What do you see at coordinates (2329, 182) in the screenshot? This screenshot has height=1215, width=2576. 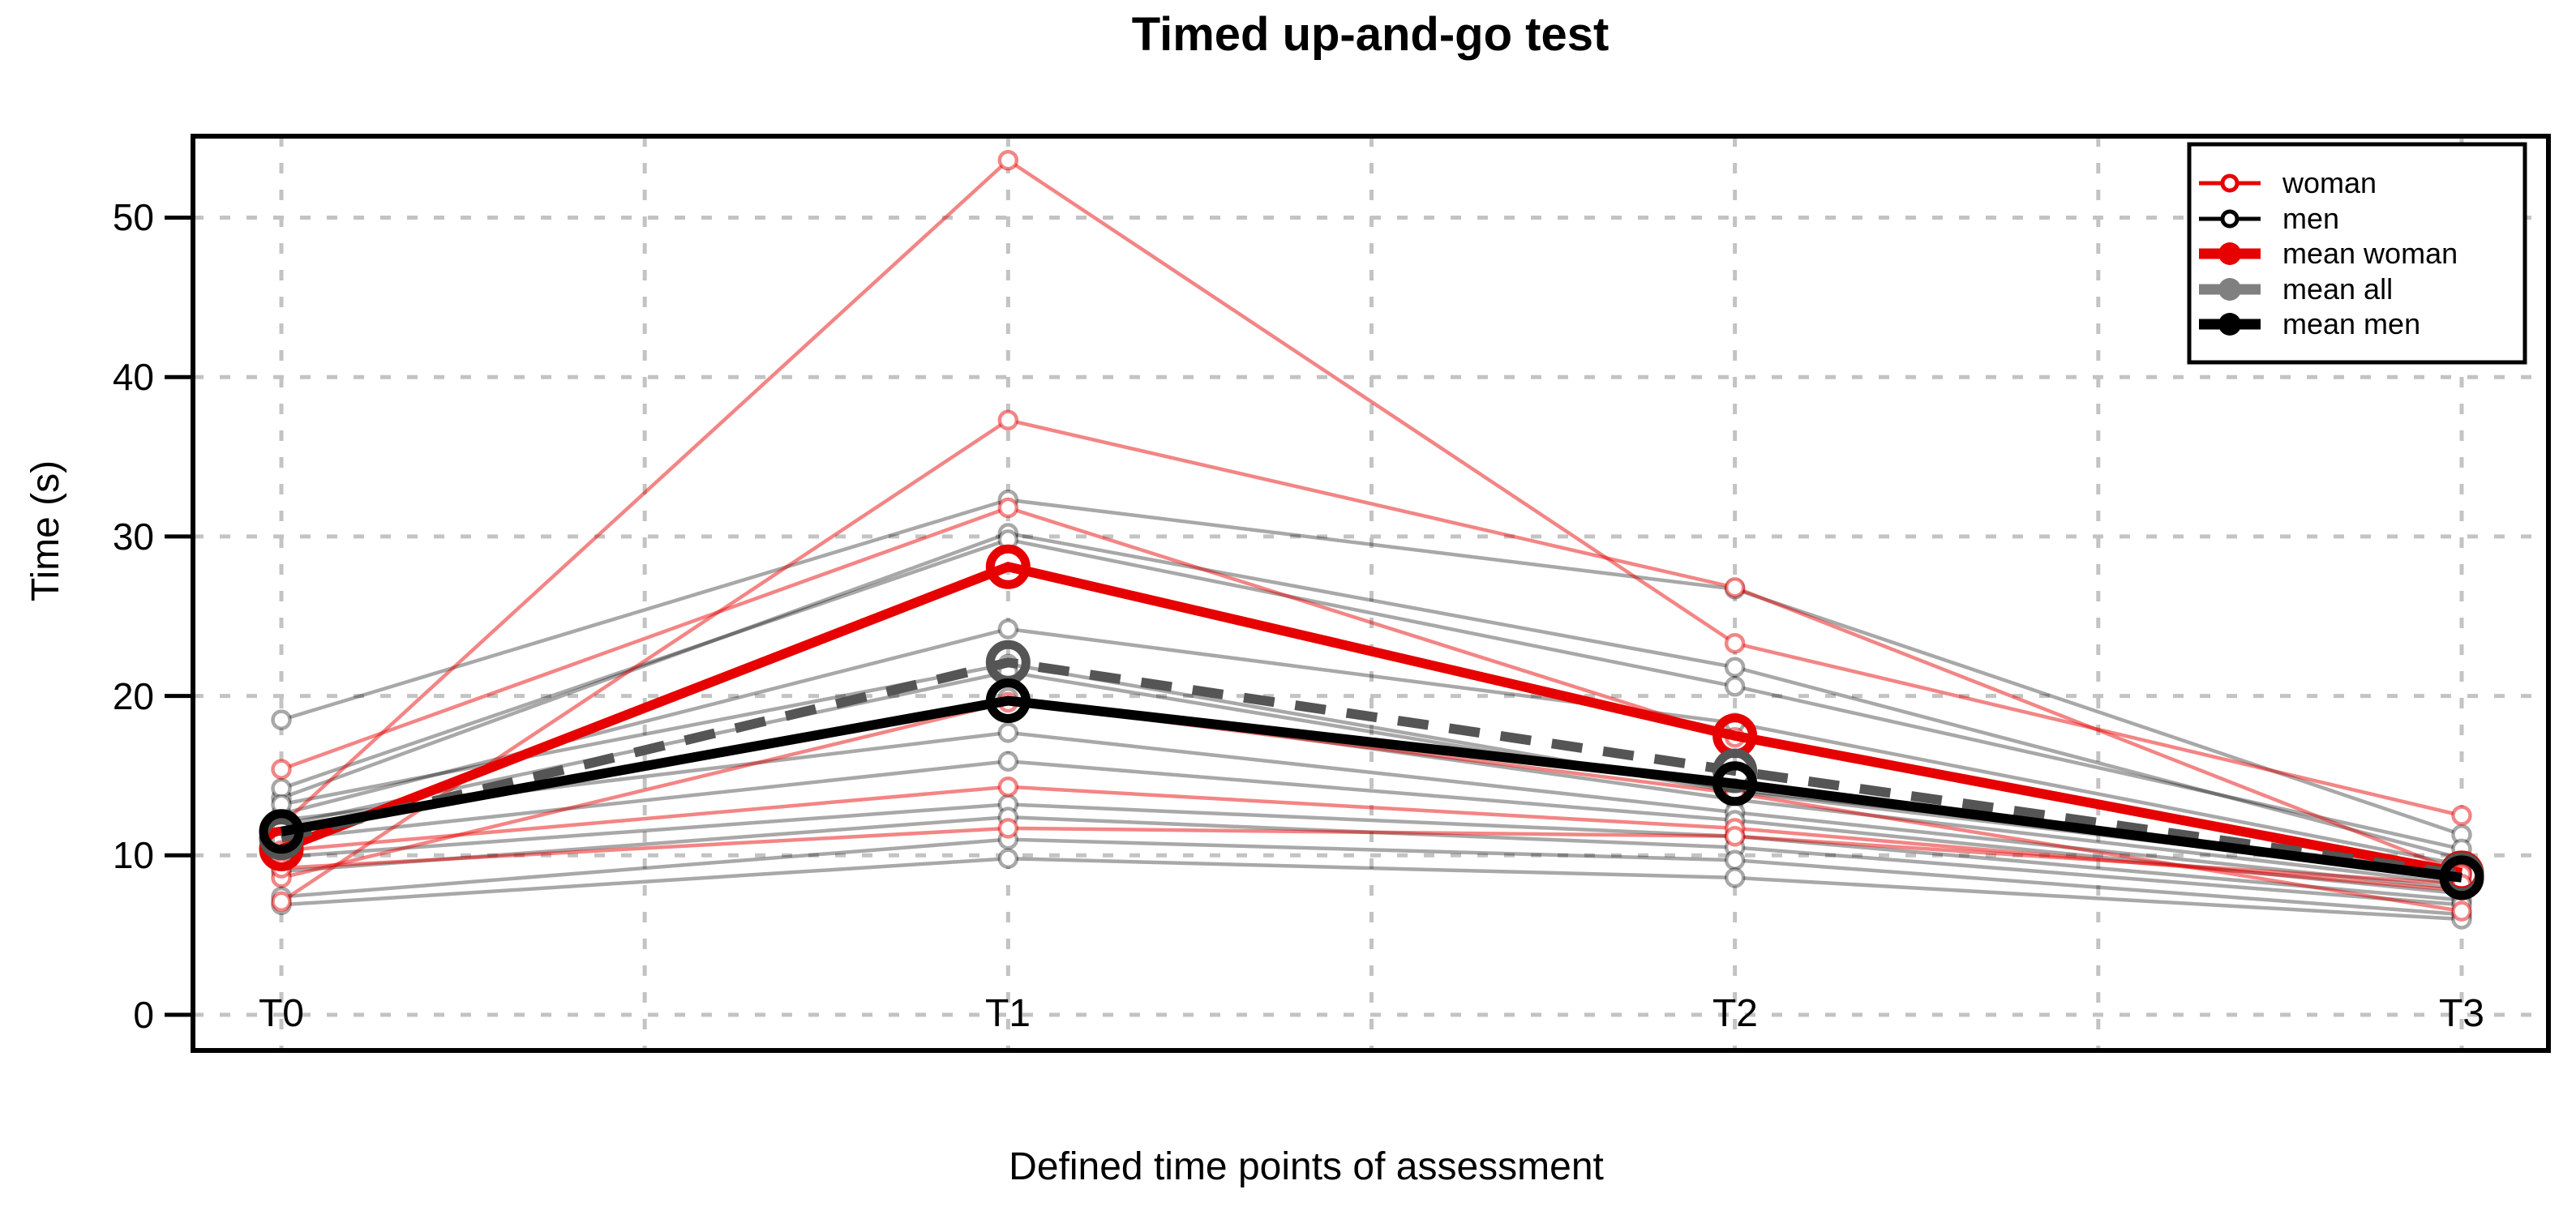 I see `legend-label-woman: woman` at bounding box center [2329, 182].